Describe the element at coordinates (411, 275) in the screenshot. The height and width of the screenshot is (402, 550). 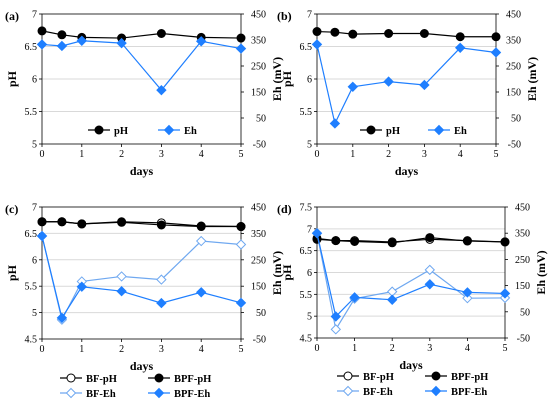
I see `series-line-bpf-eh` at that location.